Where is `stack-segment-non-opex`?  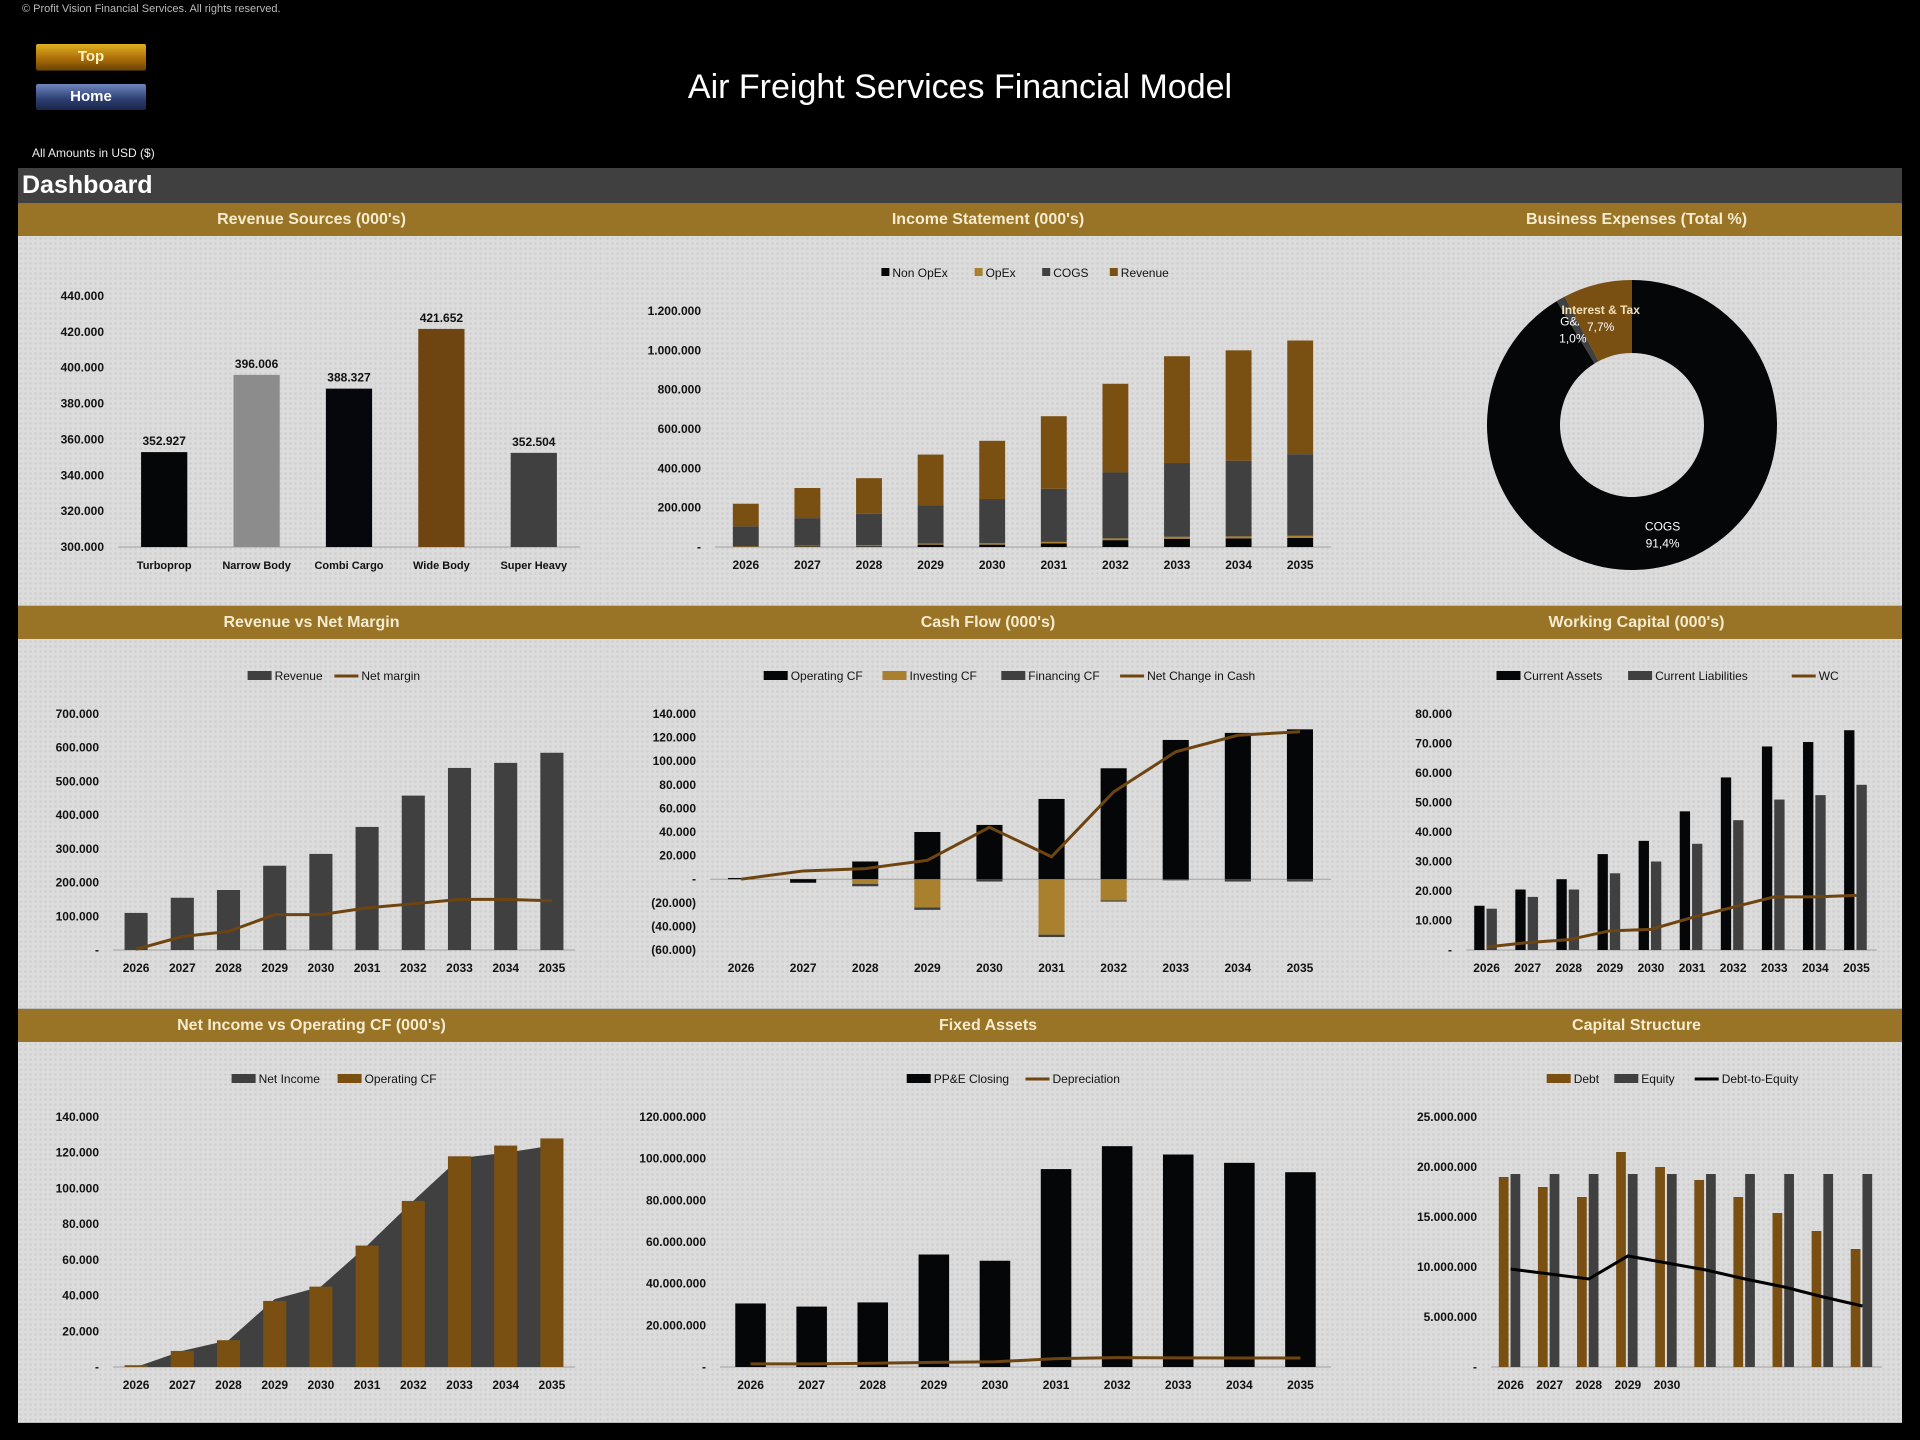
stack-segment-non-opex is located at coordinates (1177, 542).